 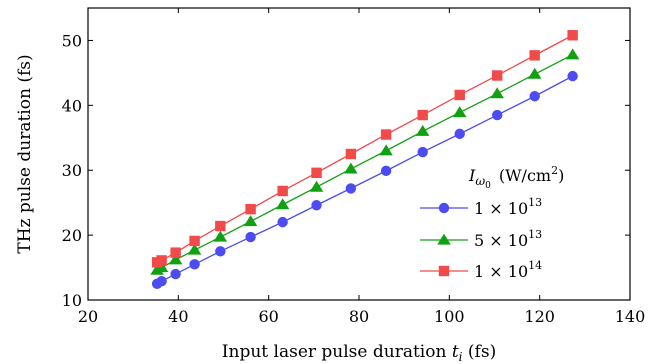 I want to click on legend-entry-exp: 14, so click(x=535, y=265).